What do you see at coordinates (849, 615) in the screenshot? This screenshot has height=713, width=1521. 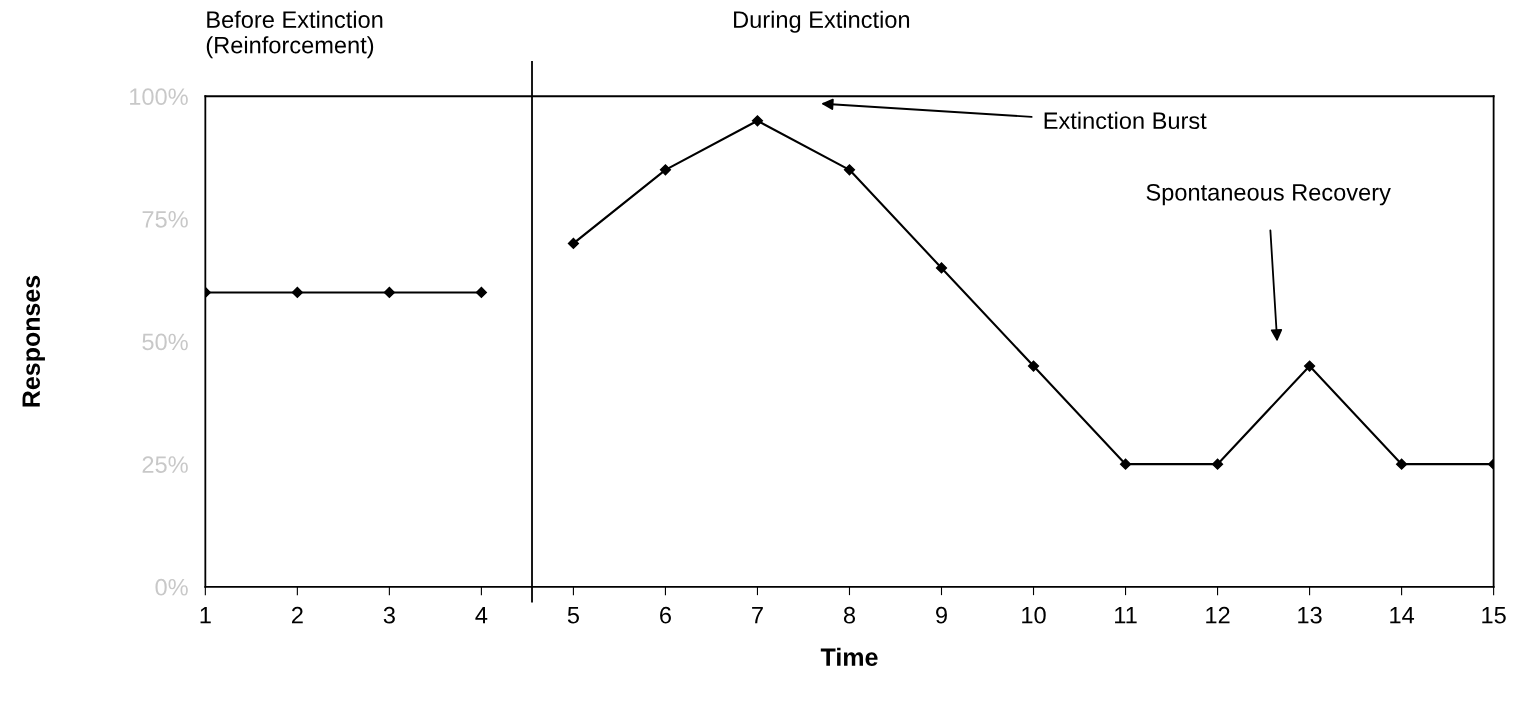 I see `x-tick-label: 8` at bounding box center [849, 615].